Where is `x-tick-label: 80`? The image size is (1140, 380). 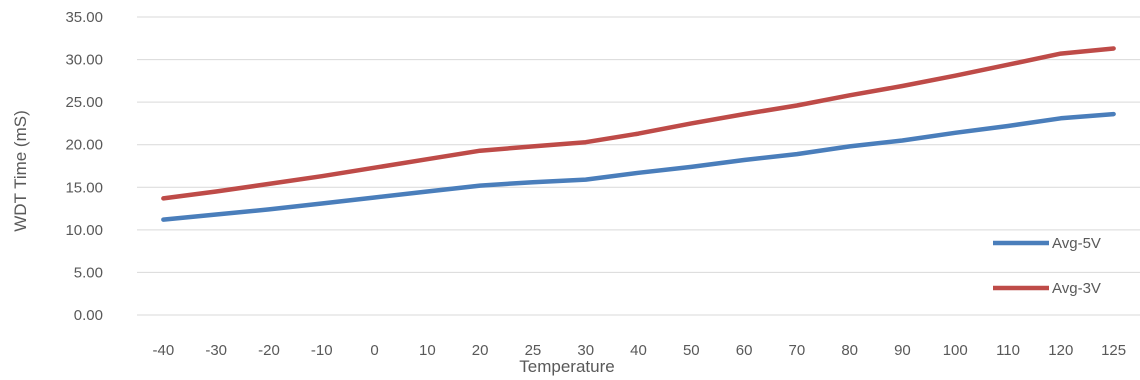 x-tick-label: 80 is located at coordinates (849, 350).